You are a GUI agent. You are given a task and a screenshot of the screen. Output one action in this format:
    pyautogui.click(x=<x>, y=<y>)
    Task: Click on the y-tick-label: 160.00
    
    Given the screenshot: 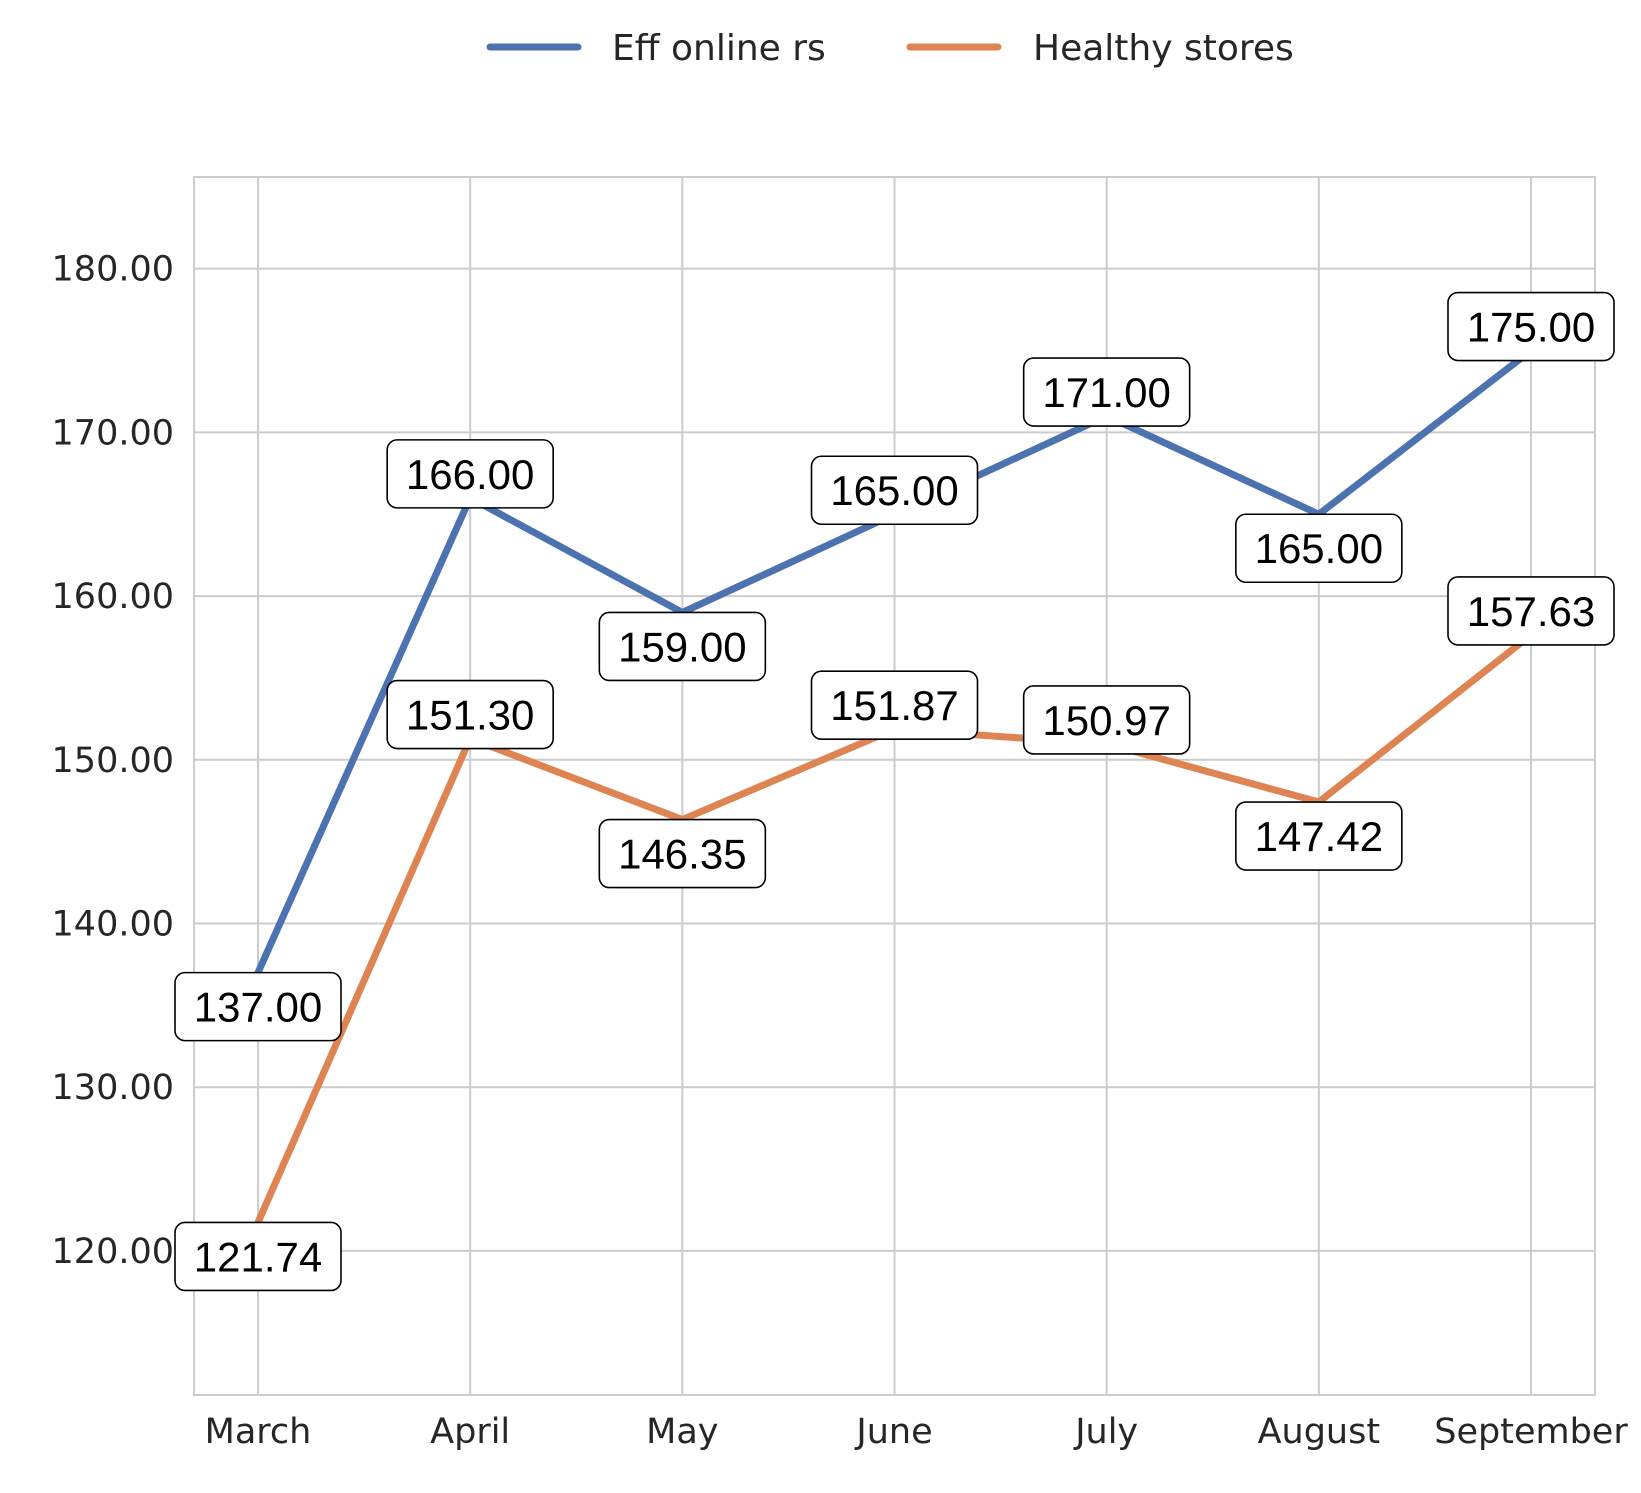 What is the action you would take?
    pyautogui.click(x=113, y=597)
    